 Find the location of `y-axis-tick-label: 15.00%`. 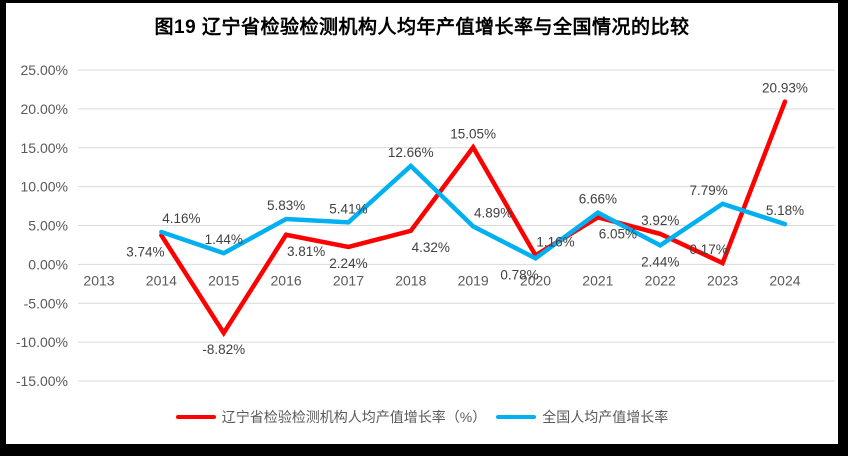

y-axis-tick-label: 15.00% is located at coordinates (44, 148).